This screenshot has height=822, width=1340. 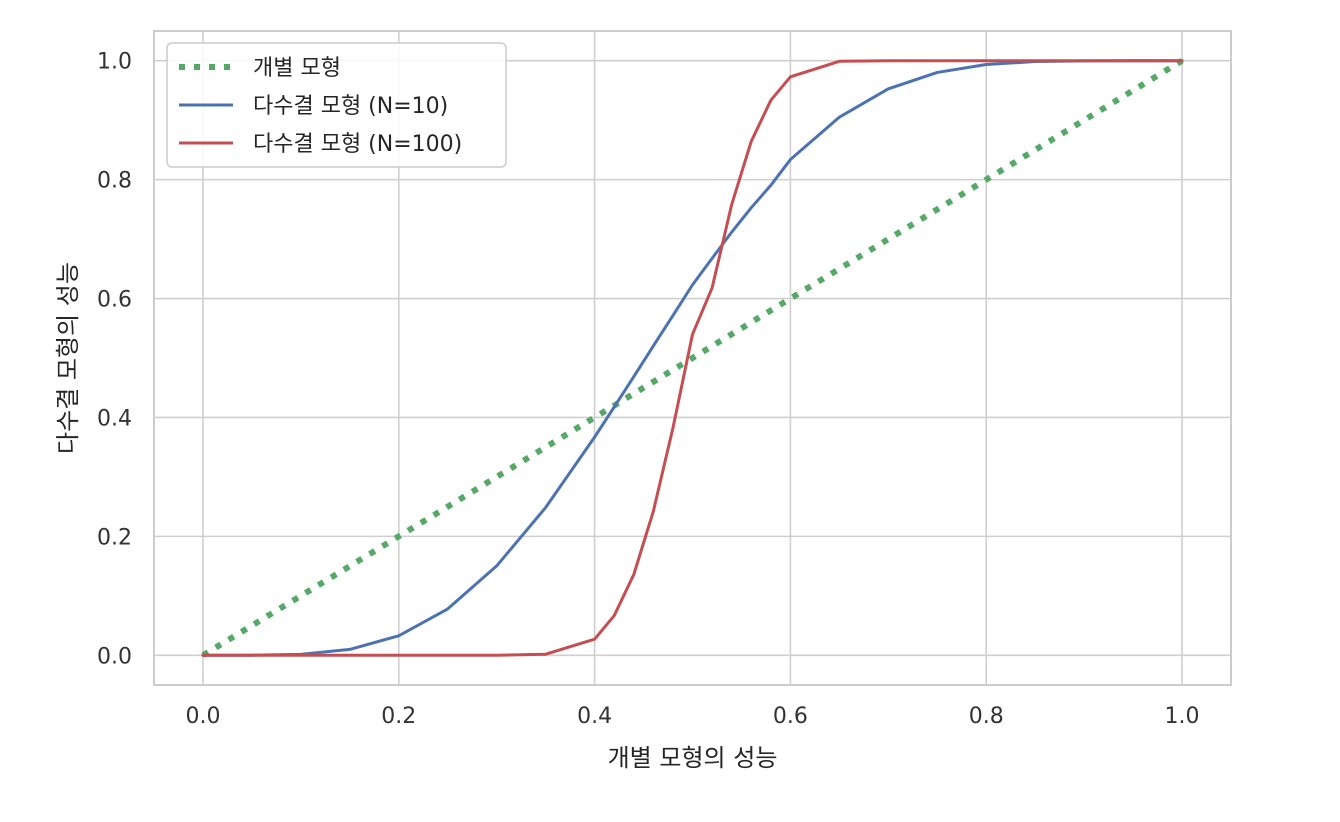 I want to click on x-axis-ticks: 0.0 0.2 0.4 0.6 0.8 1.0, so click(x=692, y=716).